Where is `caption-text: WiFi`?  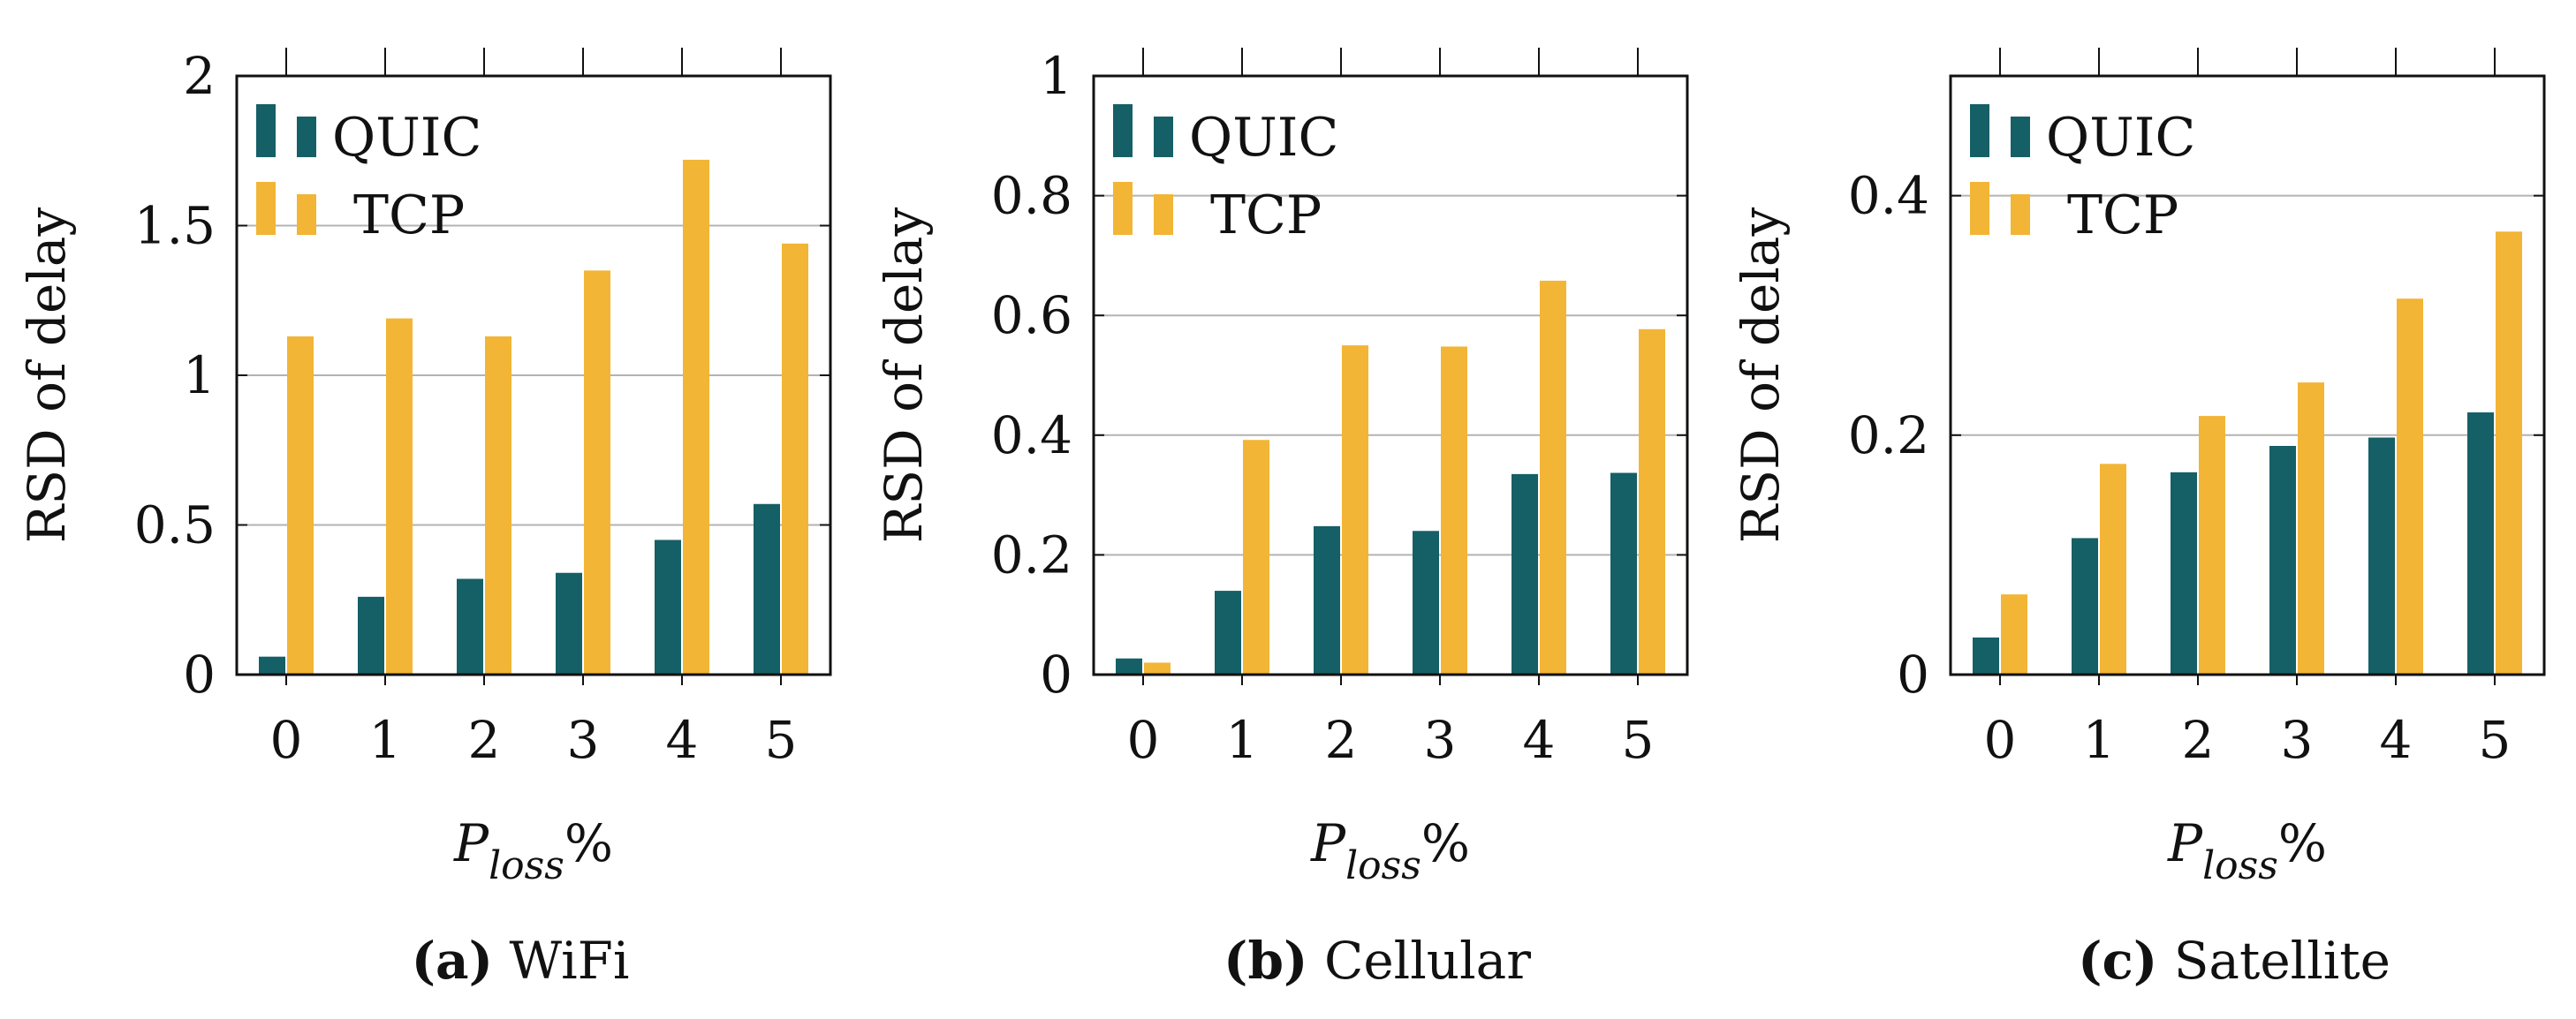 caption-text: WiFi is located at coordinates (569, 961).